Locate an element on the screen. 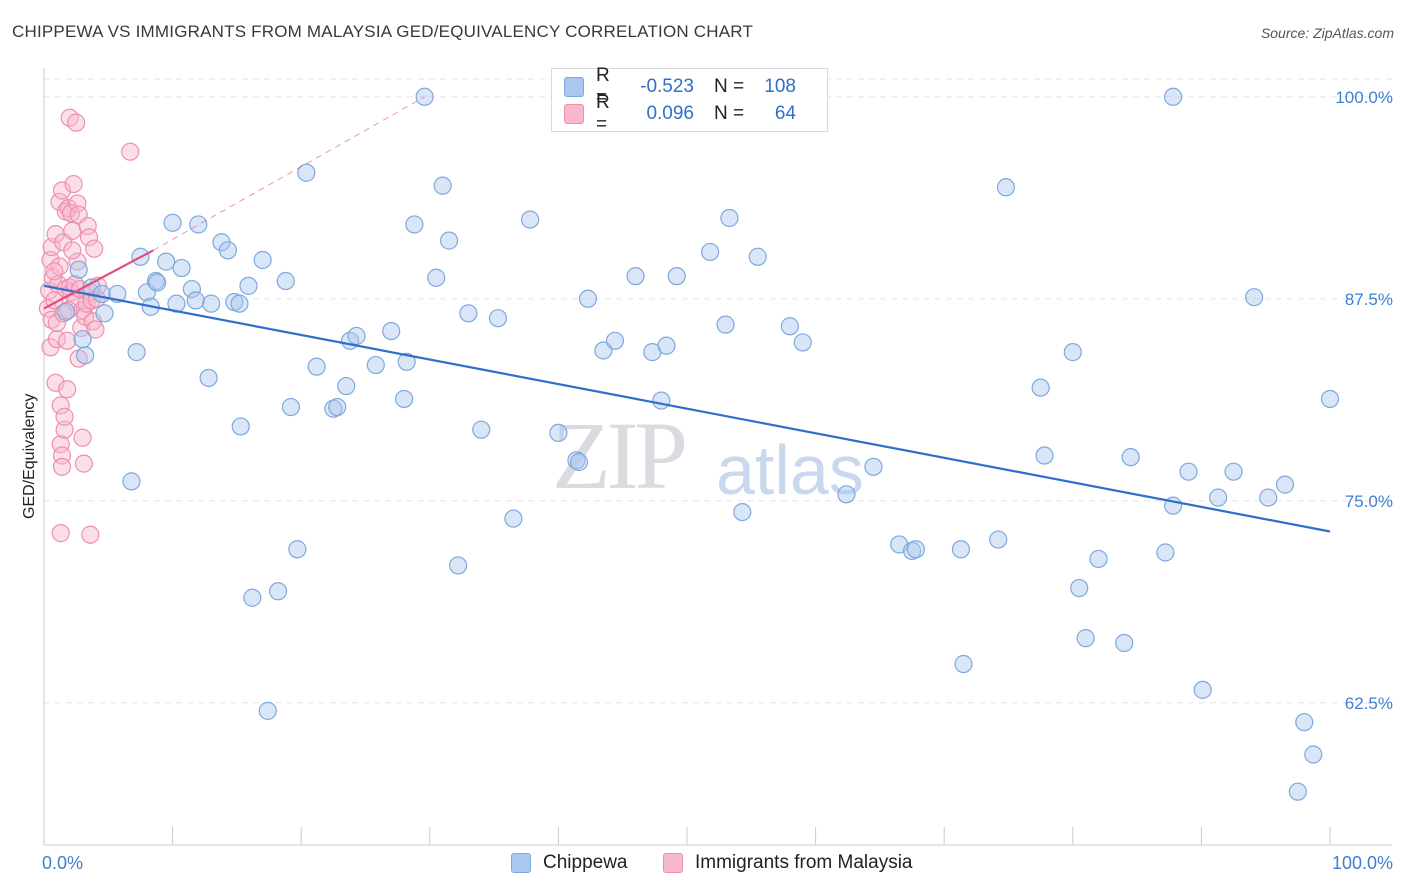 This screenshot has width=1406, height=892. legend-r-value: -0.523 is located at coordinates (667, 86).